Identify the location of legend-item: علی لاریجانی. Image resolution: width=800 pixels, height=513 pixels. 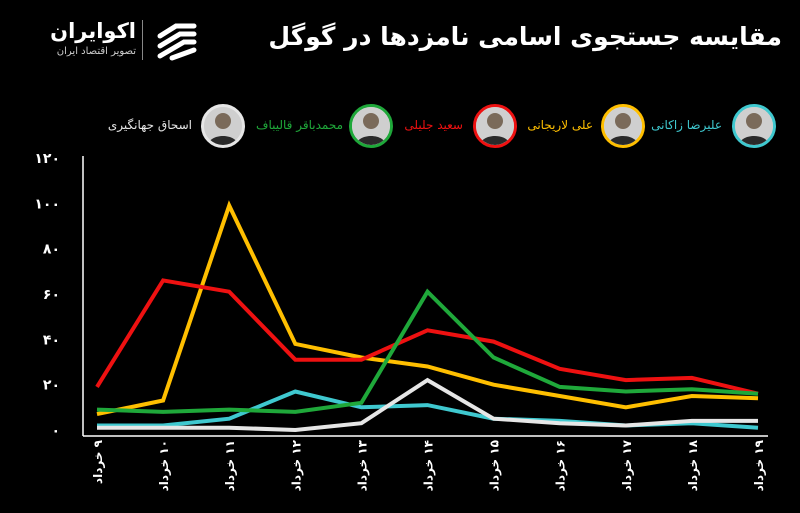
(400, 126).